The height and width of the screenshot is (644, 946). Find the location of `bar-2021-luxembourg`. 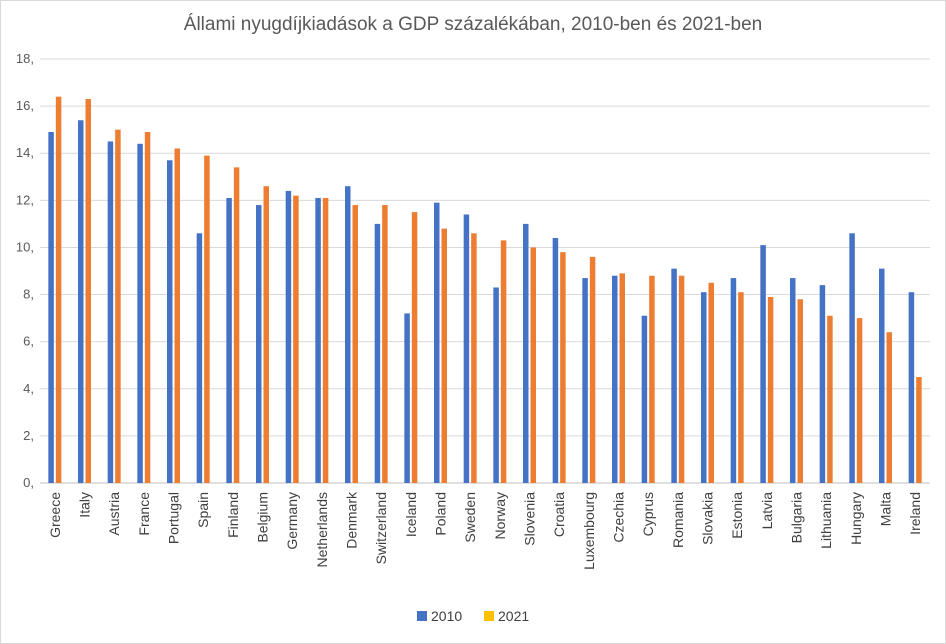

bar-2021-luxembourg is located at coordinates (592, 369).